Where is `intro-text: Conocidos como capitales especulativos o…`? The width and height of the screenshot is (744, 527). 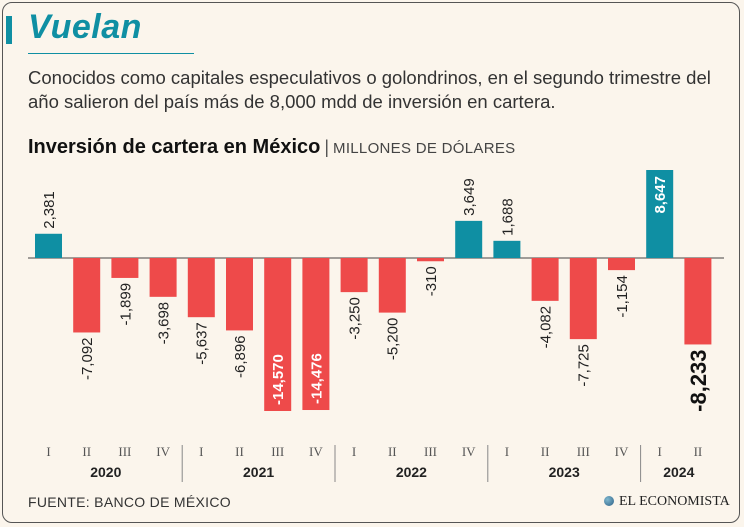
intro-text: Conocidos como capitales especulativos o… is located at coordinates (369, 89).